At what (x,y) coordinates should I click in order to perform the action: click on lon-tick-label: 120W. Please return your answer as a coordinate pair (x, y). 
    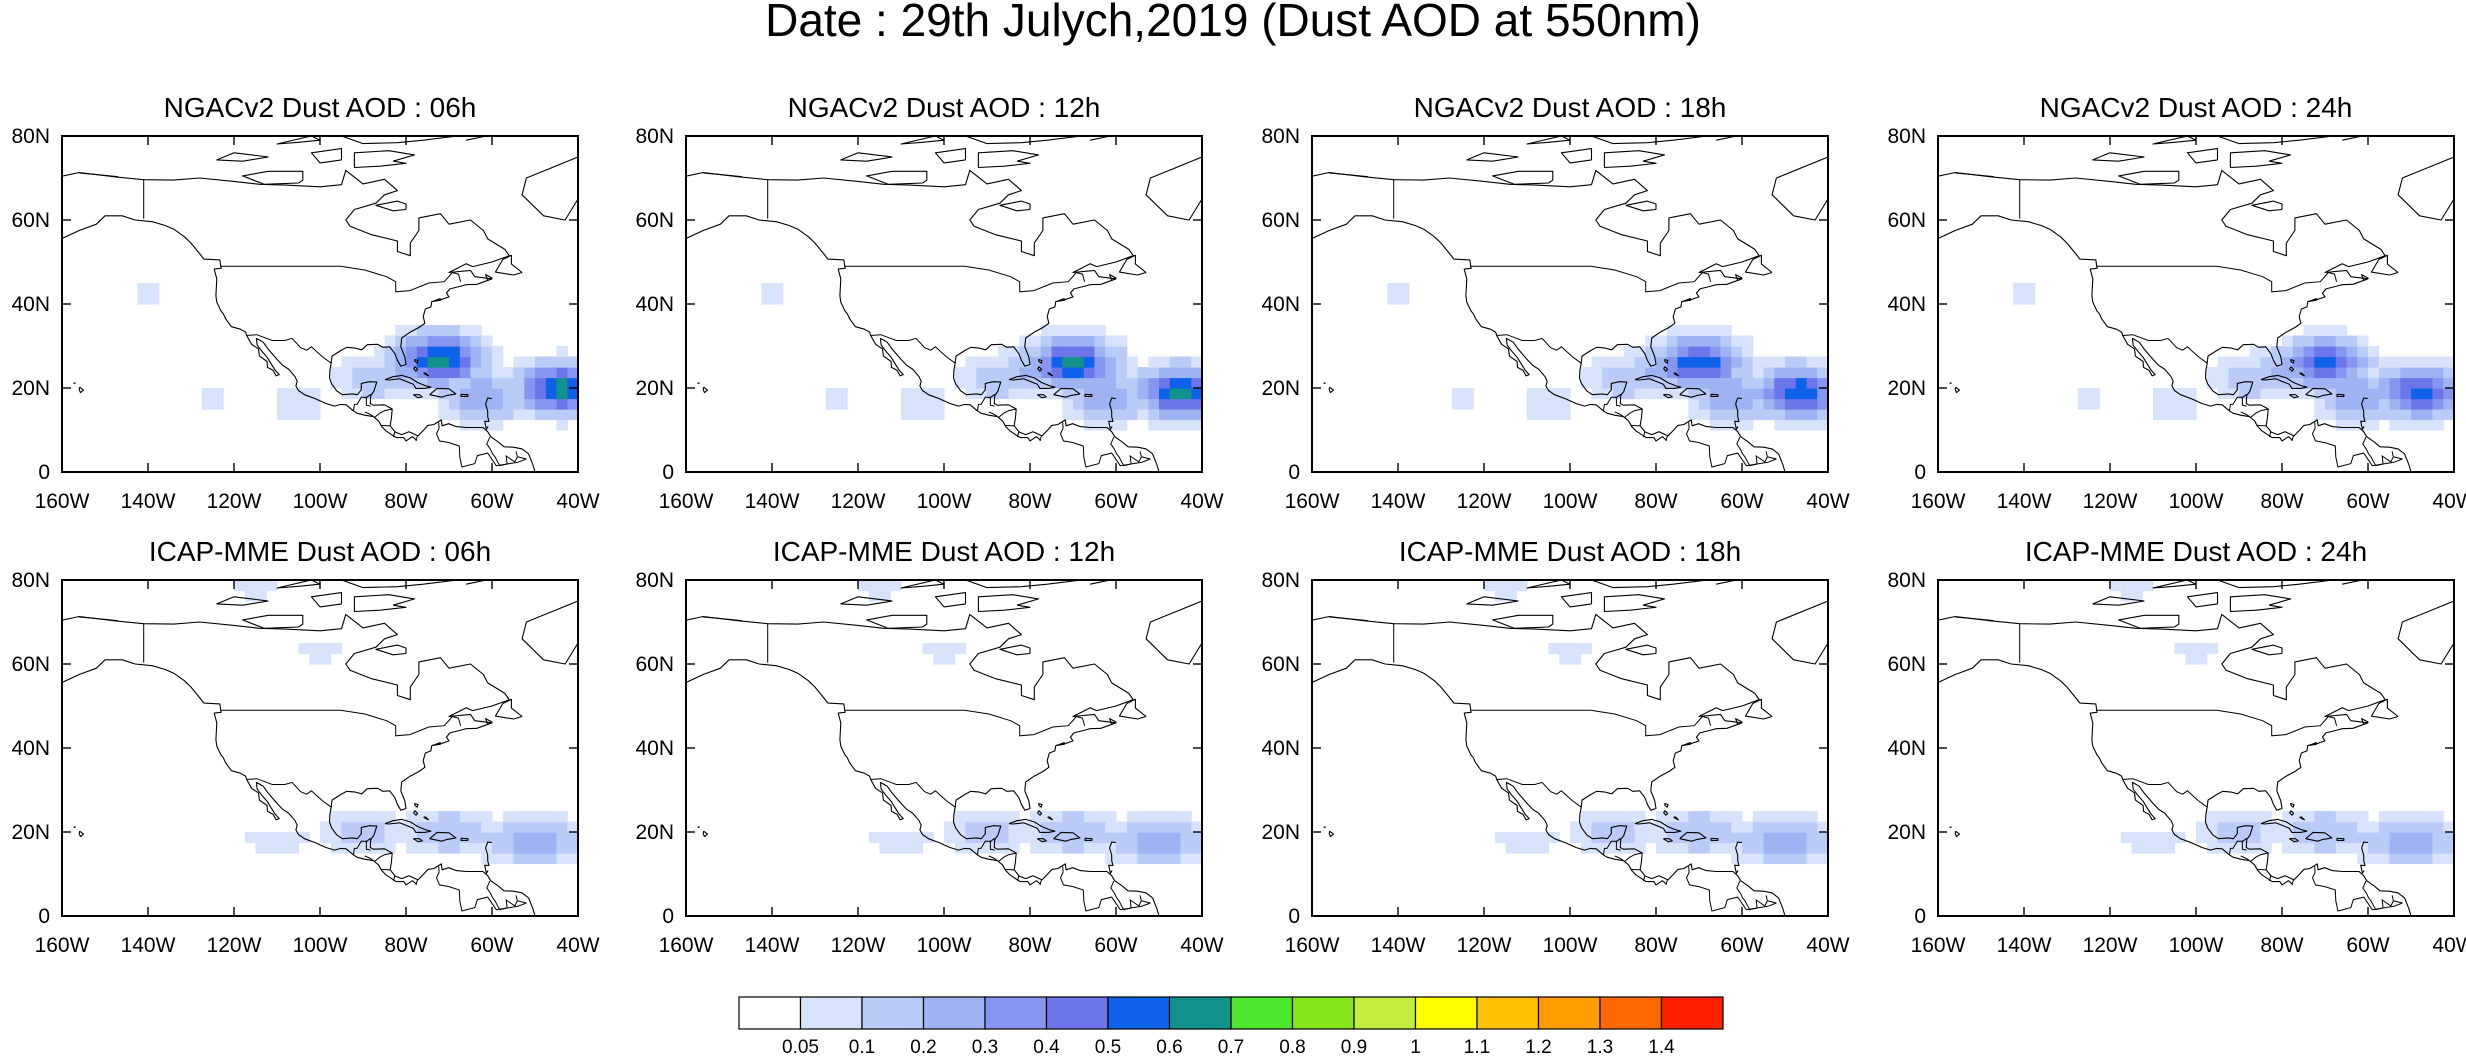
    Looking at the image, I should click on (2110, 945).